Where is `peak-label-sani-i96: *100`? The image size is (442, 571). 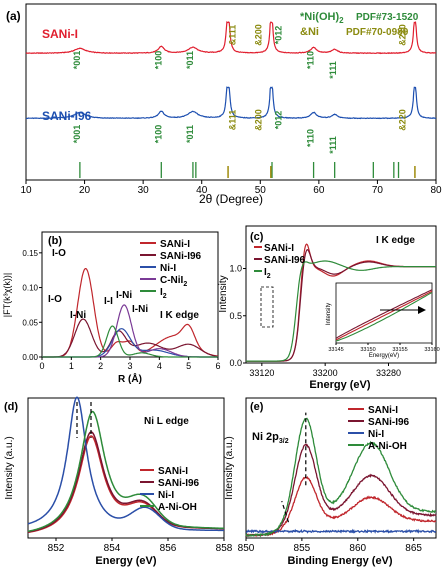
peak-label-sani-i96: *100 is located at coordinates (158, 134).